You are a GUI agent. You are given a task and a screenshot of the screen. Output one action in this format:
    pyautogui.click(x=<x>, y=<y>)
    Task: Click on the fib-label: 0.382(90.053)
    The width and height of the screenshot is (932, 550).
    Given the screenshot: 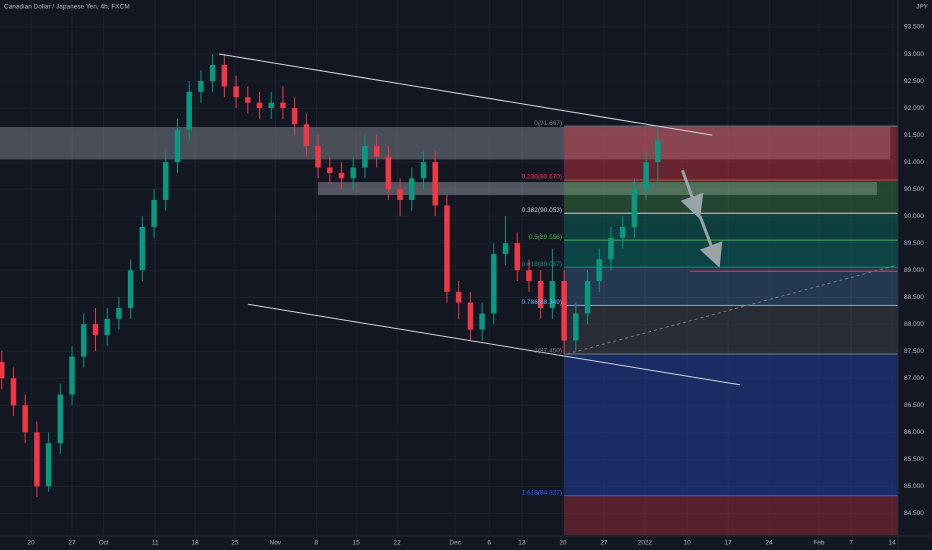 What is the action you would take?
    pyautogui.click(x=542, y=210)
    